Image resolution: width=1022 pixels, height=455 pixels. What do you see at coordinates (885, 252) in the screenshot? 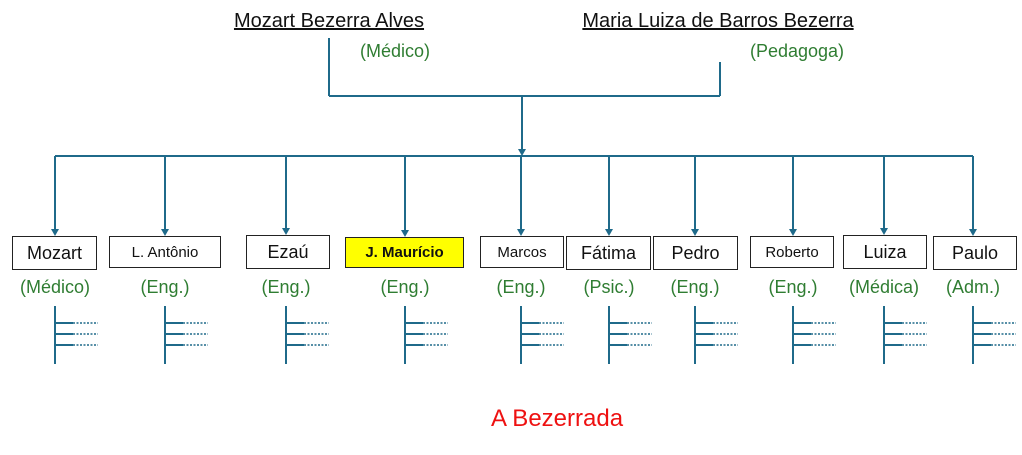
I see `child-box: Luiza` at bounding box center [885, 252].